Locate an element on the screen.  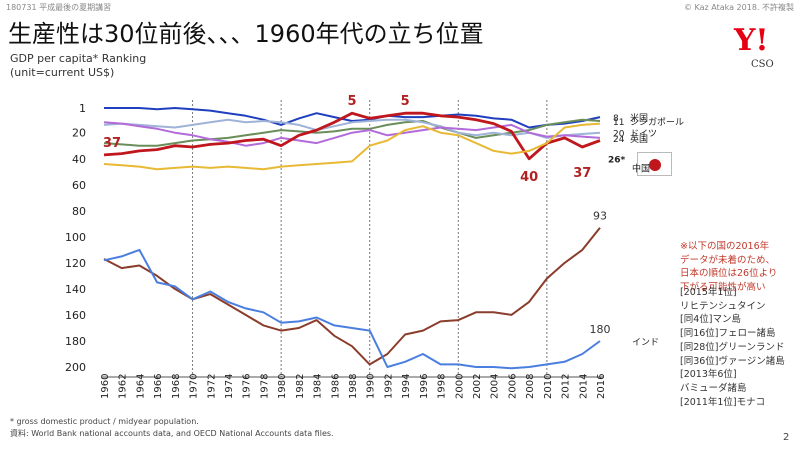
subtitle-line-2: (unit=current US$) is located at coordinates (62, 72).